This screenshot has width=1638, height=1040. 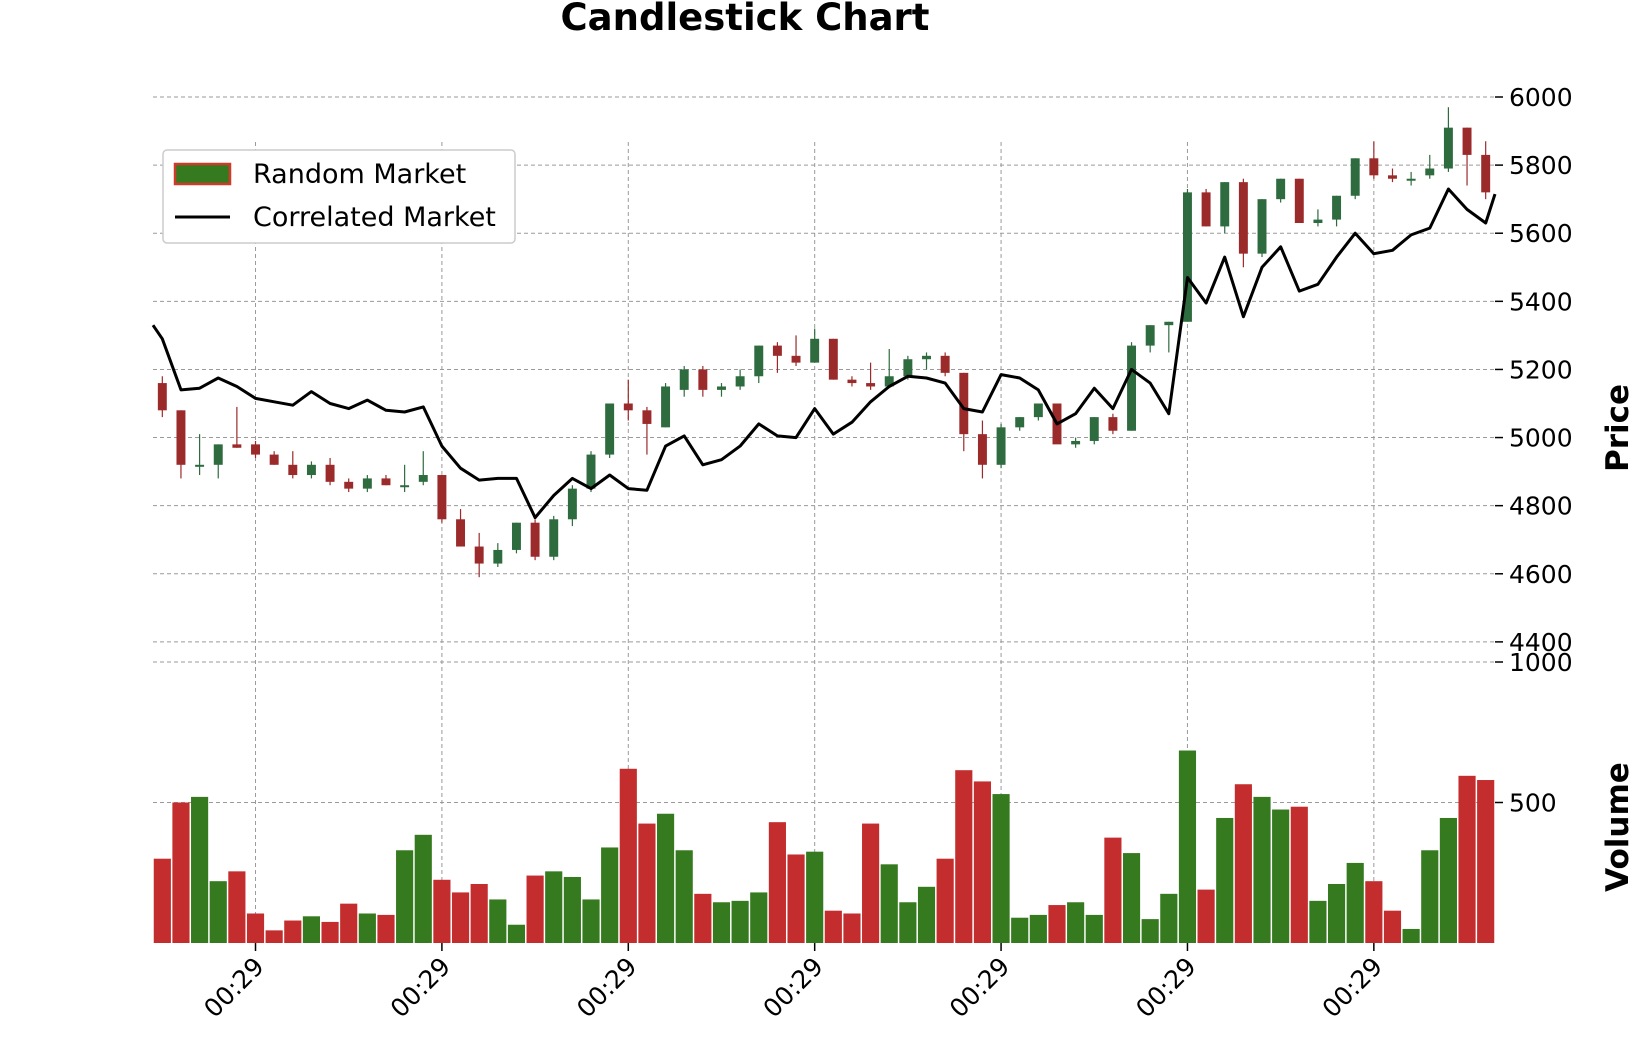 I want to click on legend-patch-random-market, so click(x=202, y=174).